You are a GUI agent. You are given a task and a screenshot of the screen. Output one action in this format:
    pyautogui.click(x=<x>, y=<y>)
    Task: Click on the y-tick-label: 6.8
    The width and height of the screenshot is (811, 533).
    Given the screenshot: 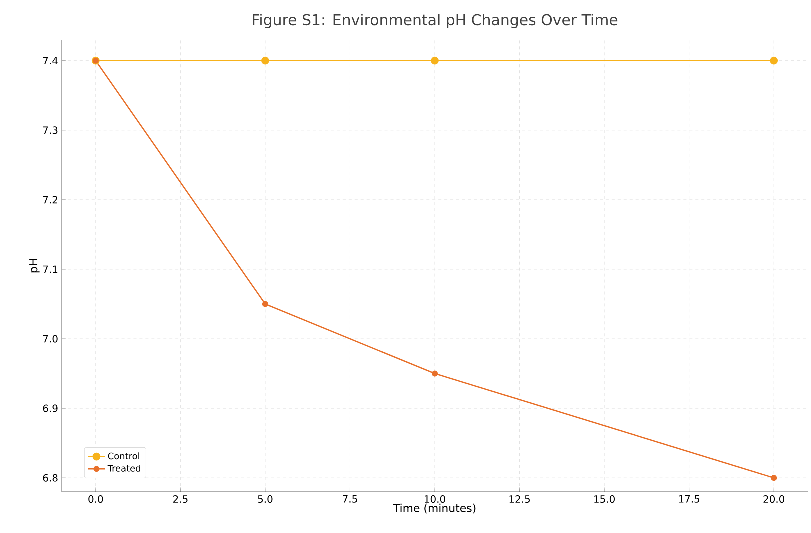 What is the action you would take?
    pyautogui.click(x=50, y=478)
    